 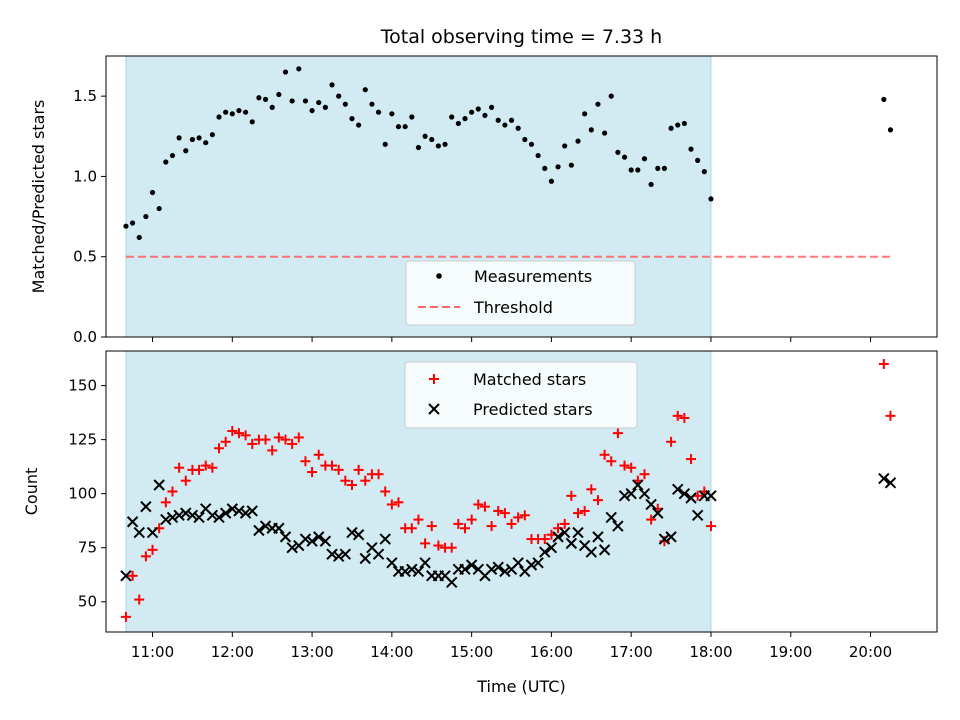 What do you see at coordinates (631, 652) in the screenshot?
I see `count-x-tick-label-6: 17:00` at bounding box center [631, 652].